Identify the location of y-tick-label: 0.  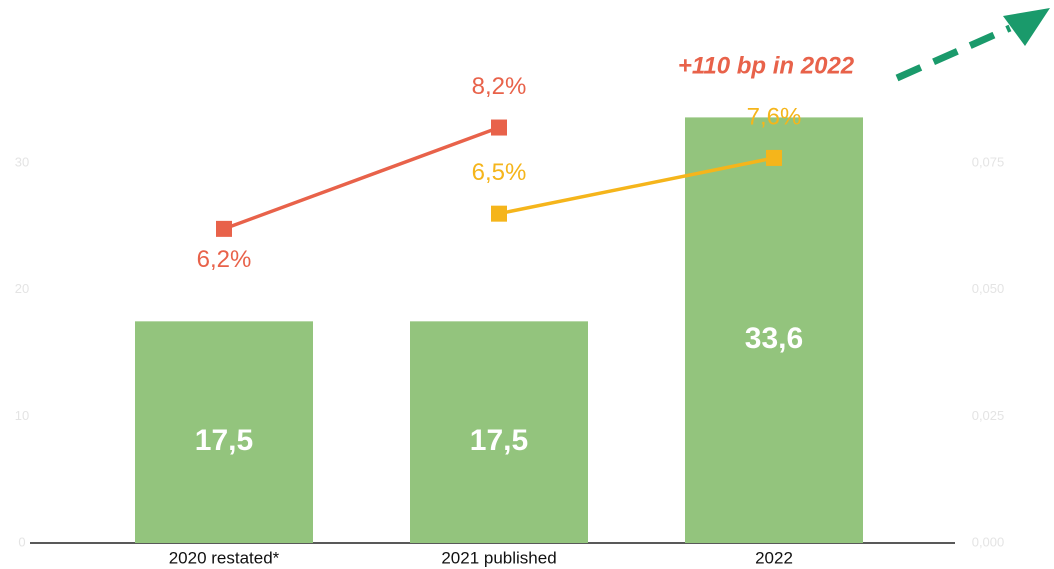
(21, 541).